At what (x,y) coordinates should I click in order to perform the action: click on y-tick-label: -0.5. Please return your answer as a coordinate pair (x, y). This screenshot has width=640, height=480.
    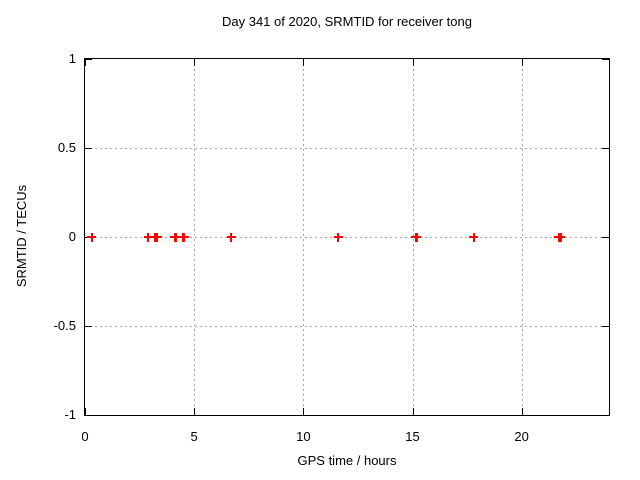
    Looking at the image, I should click on (64, 325).